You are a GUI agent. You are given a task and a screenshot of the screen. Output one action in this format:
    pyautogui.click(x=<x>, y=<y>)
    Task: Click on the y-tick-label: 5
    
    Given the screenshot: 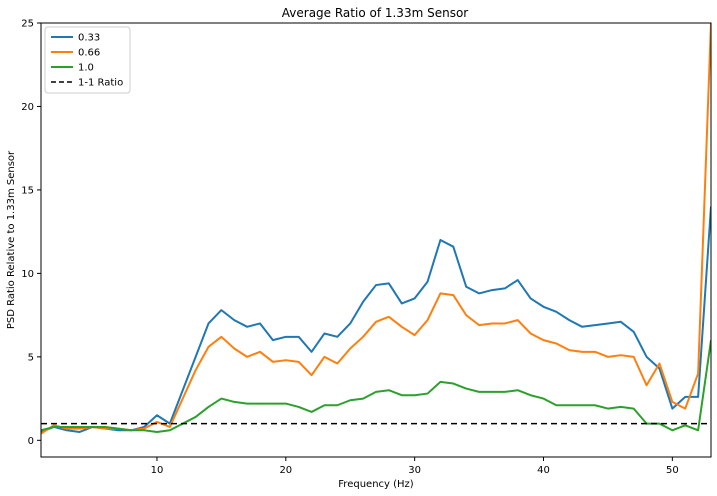 What is the action you would take?
    pyautogui.click(x=31, y=357)
    